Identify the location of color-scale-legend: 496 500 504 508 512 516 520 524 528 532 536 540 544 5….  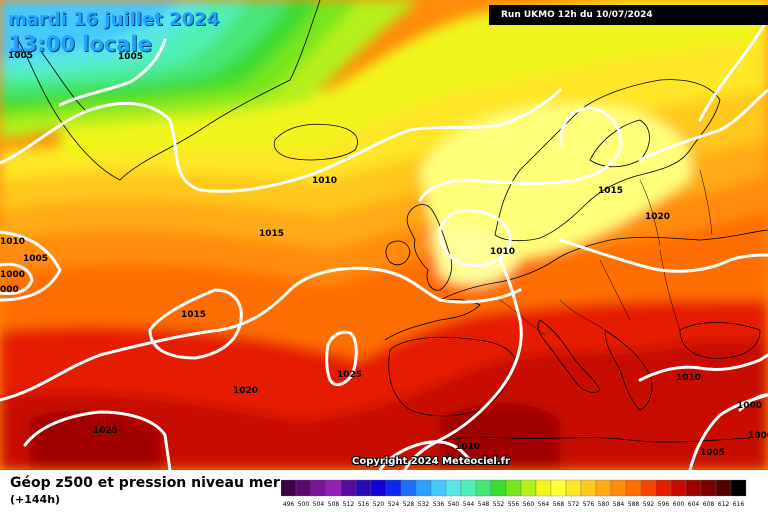
(514, 493).